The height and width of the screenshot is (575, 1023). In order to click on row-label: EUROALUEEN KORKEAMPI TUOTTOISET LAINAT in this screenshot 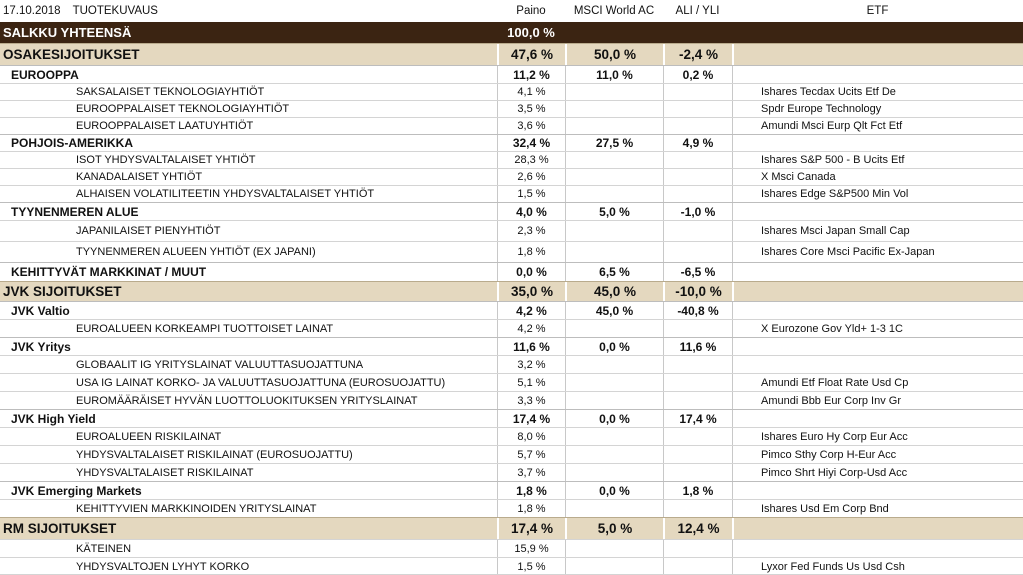, I will do `click(205, 328)`.